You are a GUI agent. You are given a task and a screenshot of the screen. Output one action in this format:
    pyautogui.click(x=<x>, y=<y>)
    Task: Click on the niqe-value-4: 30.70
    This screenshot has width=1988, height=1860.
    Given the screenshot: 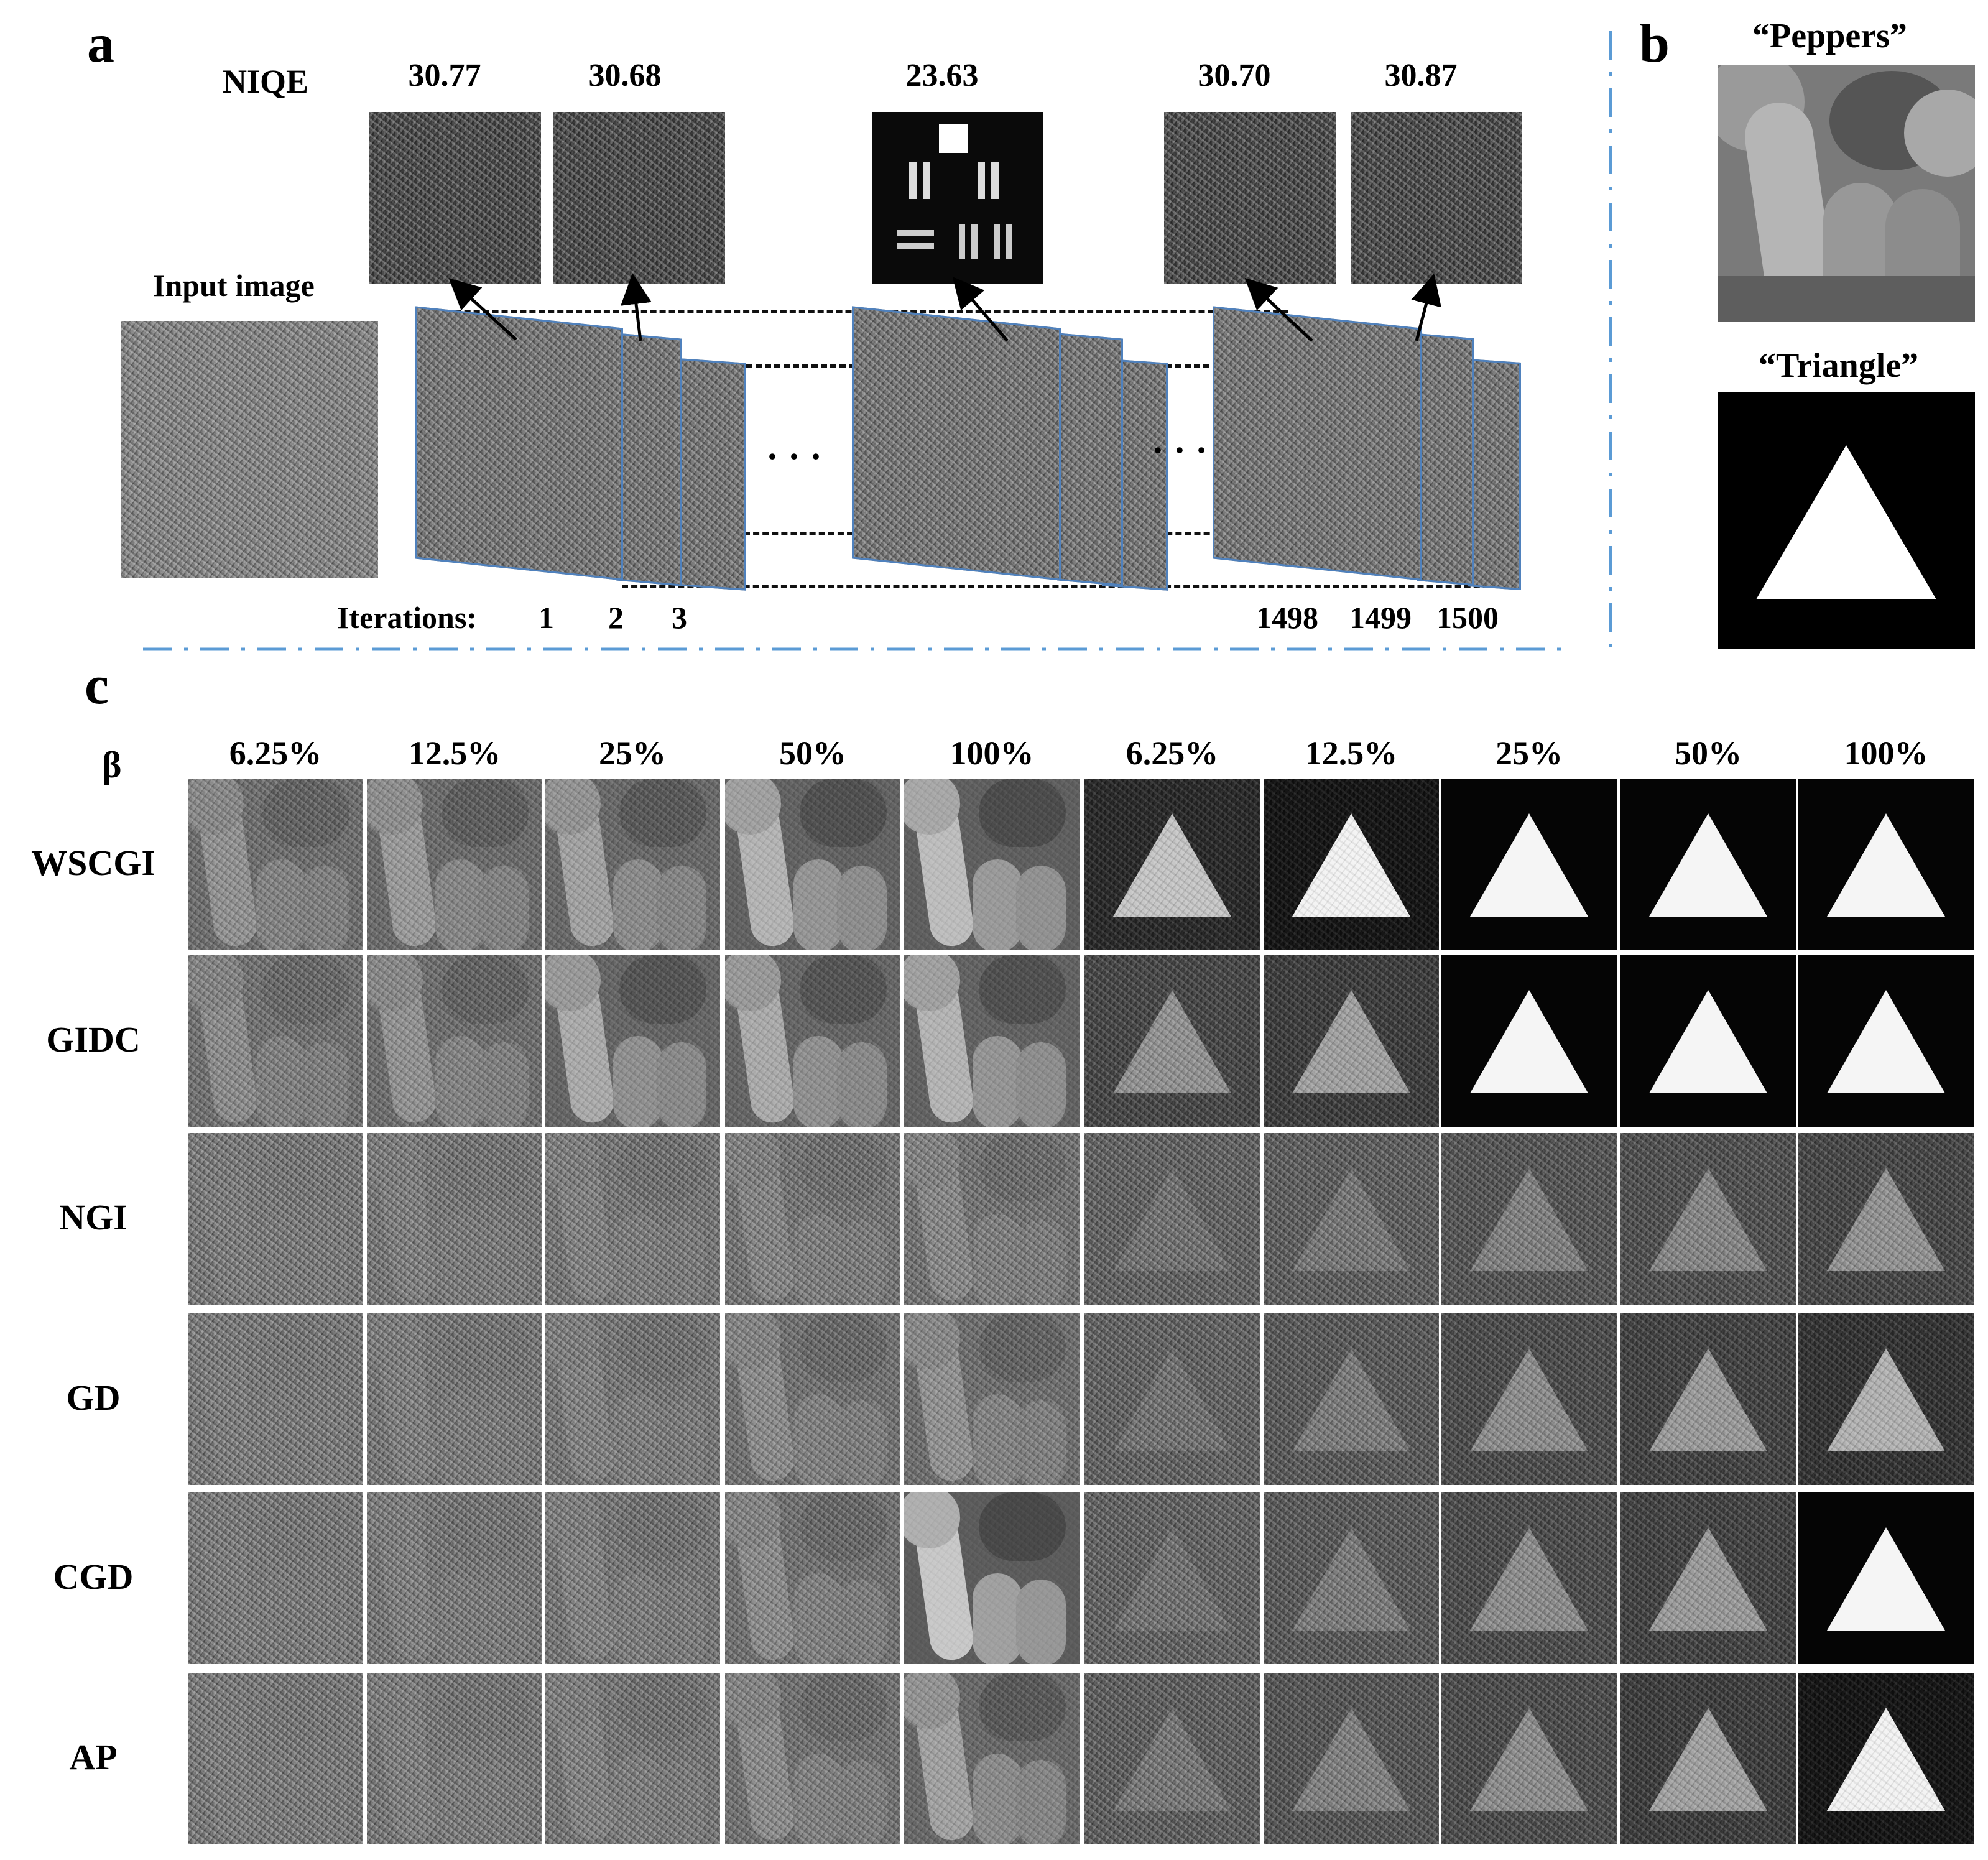 What is the action you would take?
    pyautogui.click(x=1234, y=76)
    